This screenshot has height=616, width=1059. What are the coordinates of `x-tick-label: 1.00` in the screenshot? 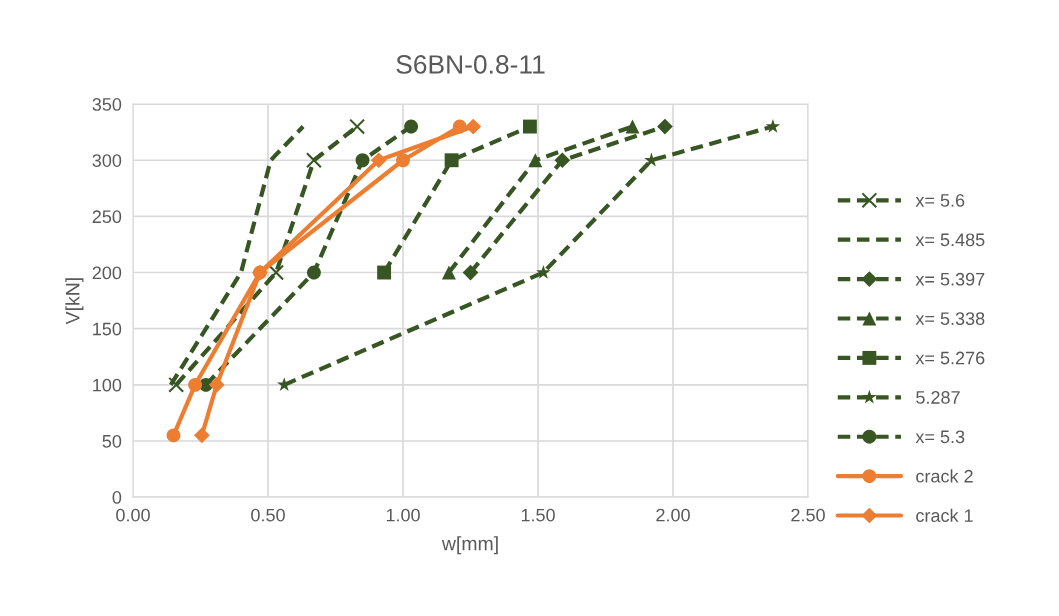 It's located at (403, 515).